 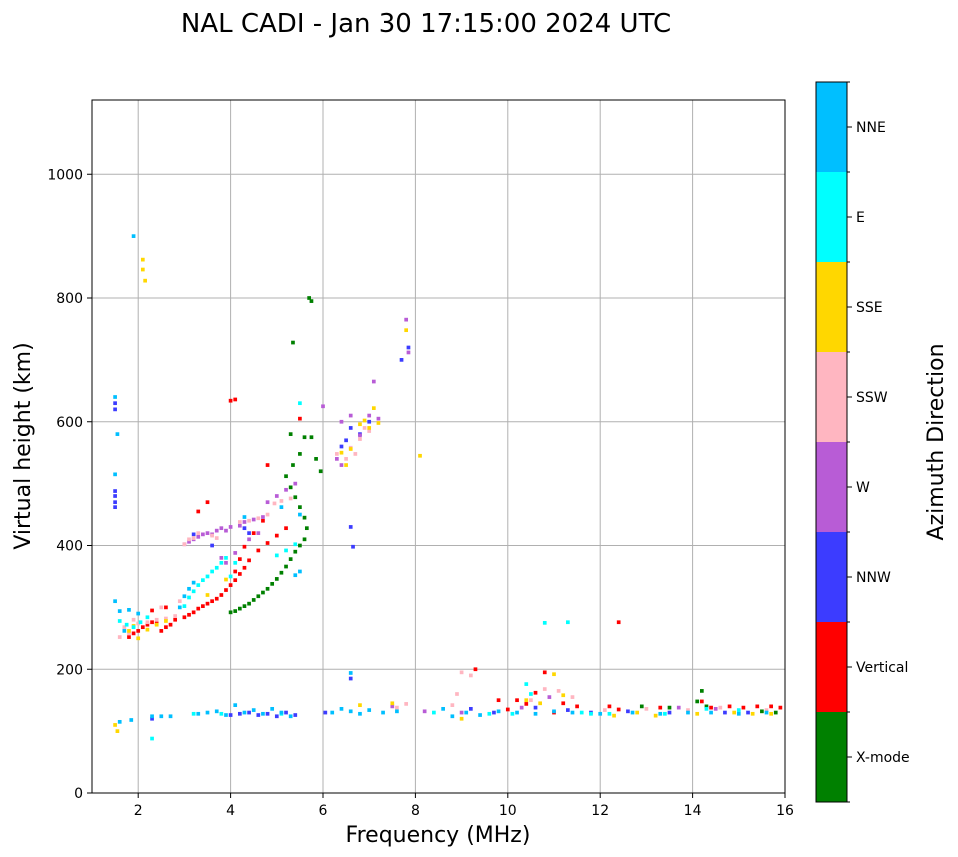 I want to click on y-axis-ticks: 0 200 400 600 800 1000, so click(x=69, y=484).